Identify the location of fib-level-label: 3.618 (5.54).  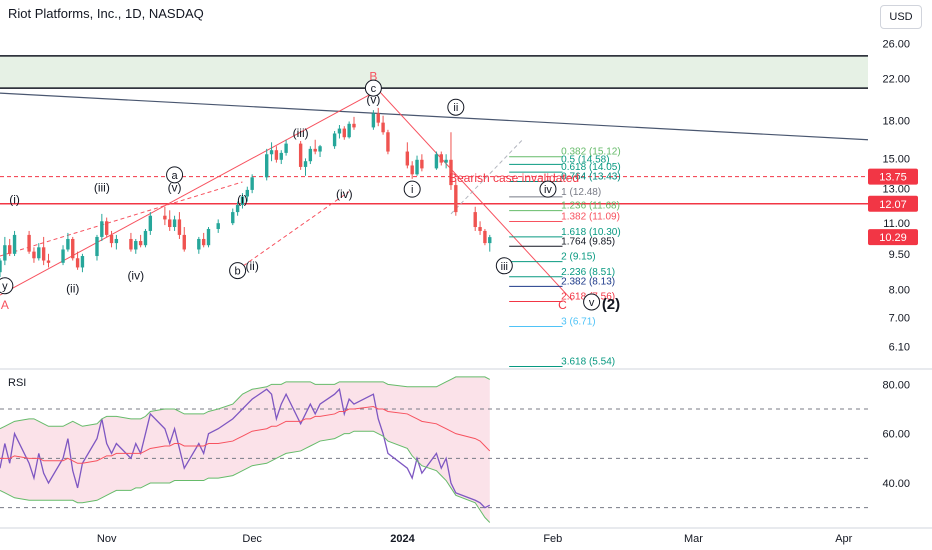
(588, 361).